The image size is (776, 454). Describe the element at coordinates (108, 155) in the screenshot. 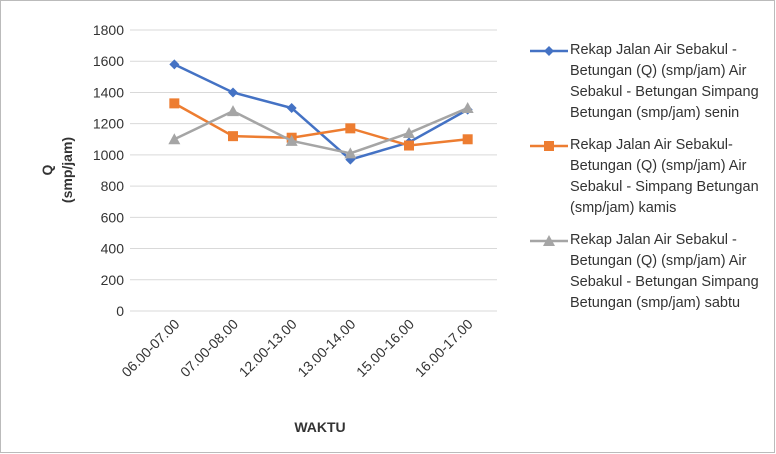

I see `y-tick-label: 1000` at that location.